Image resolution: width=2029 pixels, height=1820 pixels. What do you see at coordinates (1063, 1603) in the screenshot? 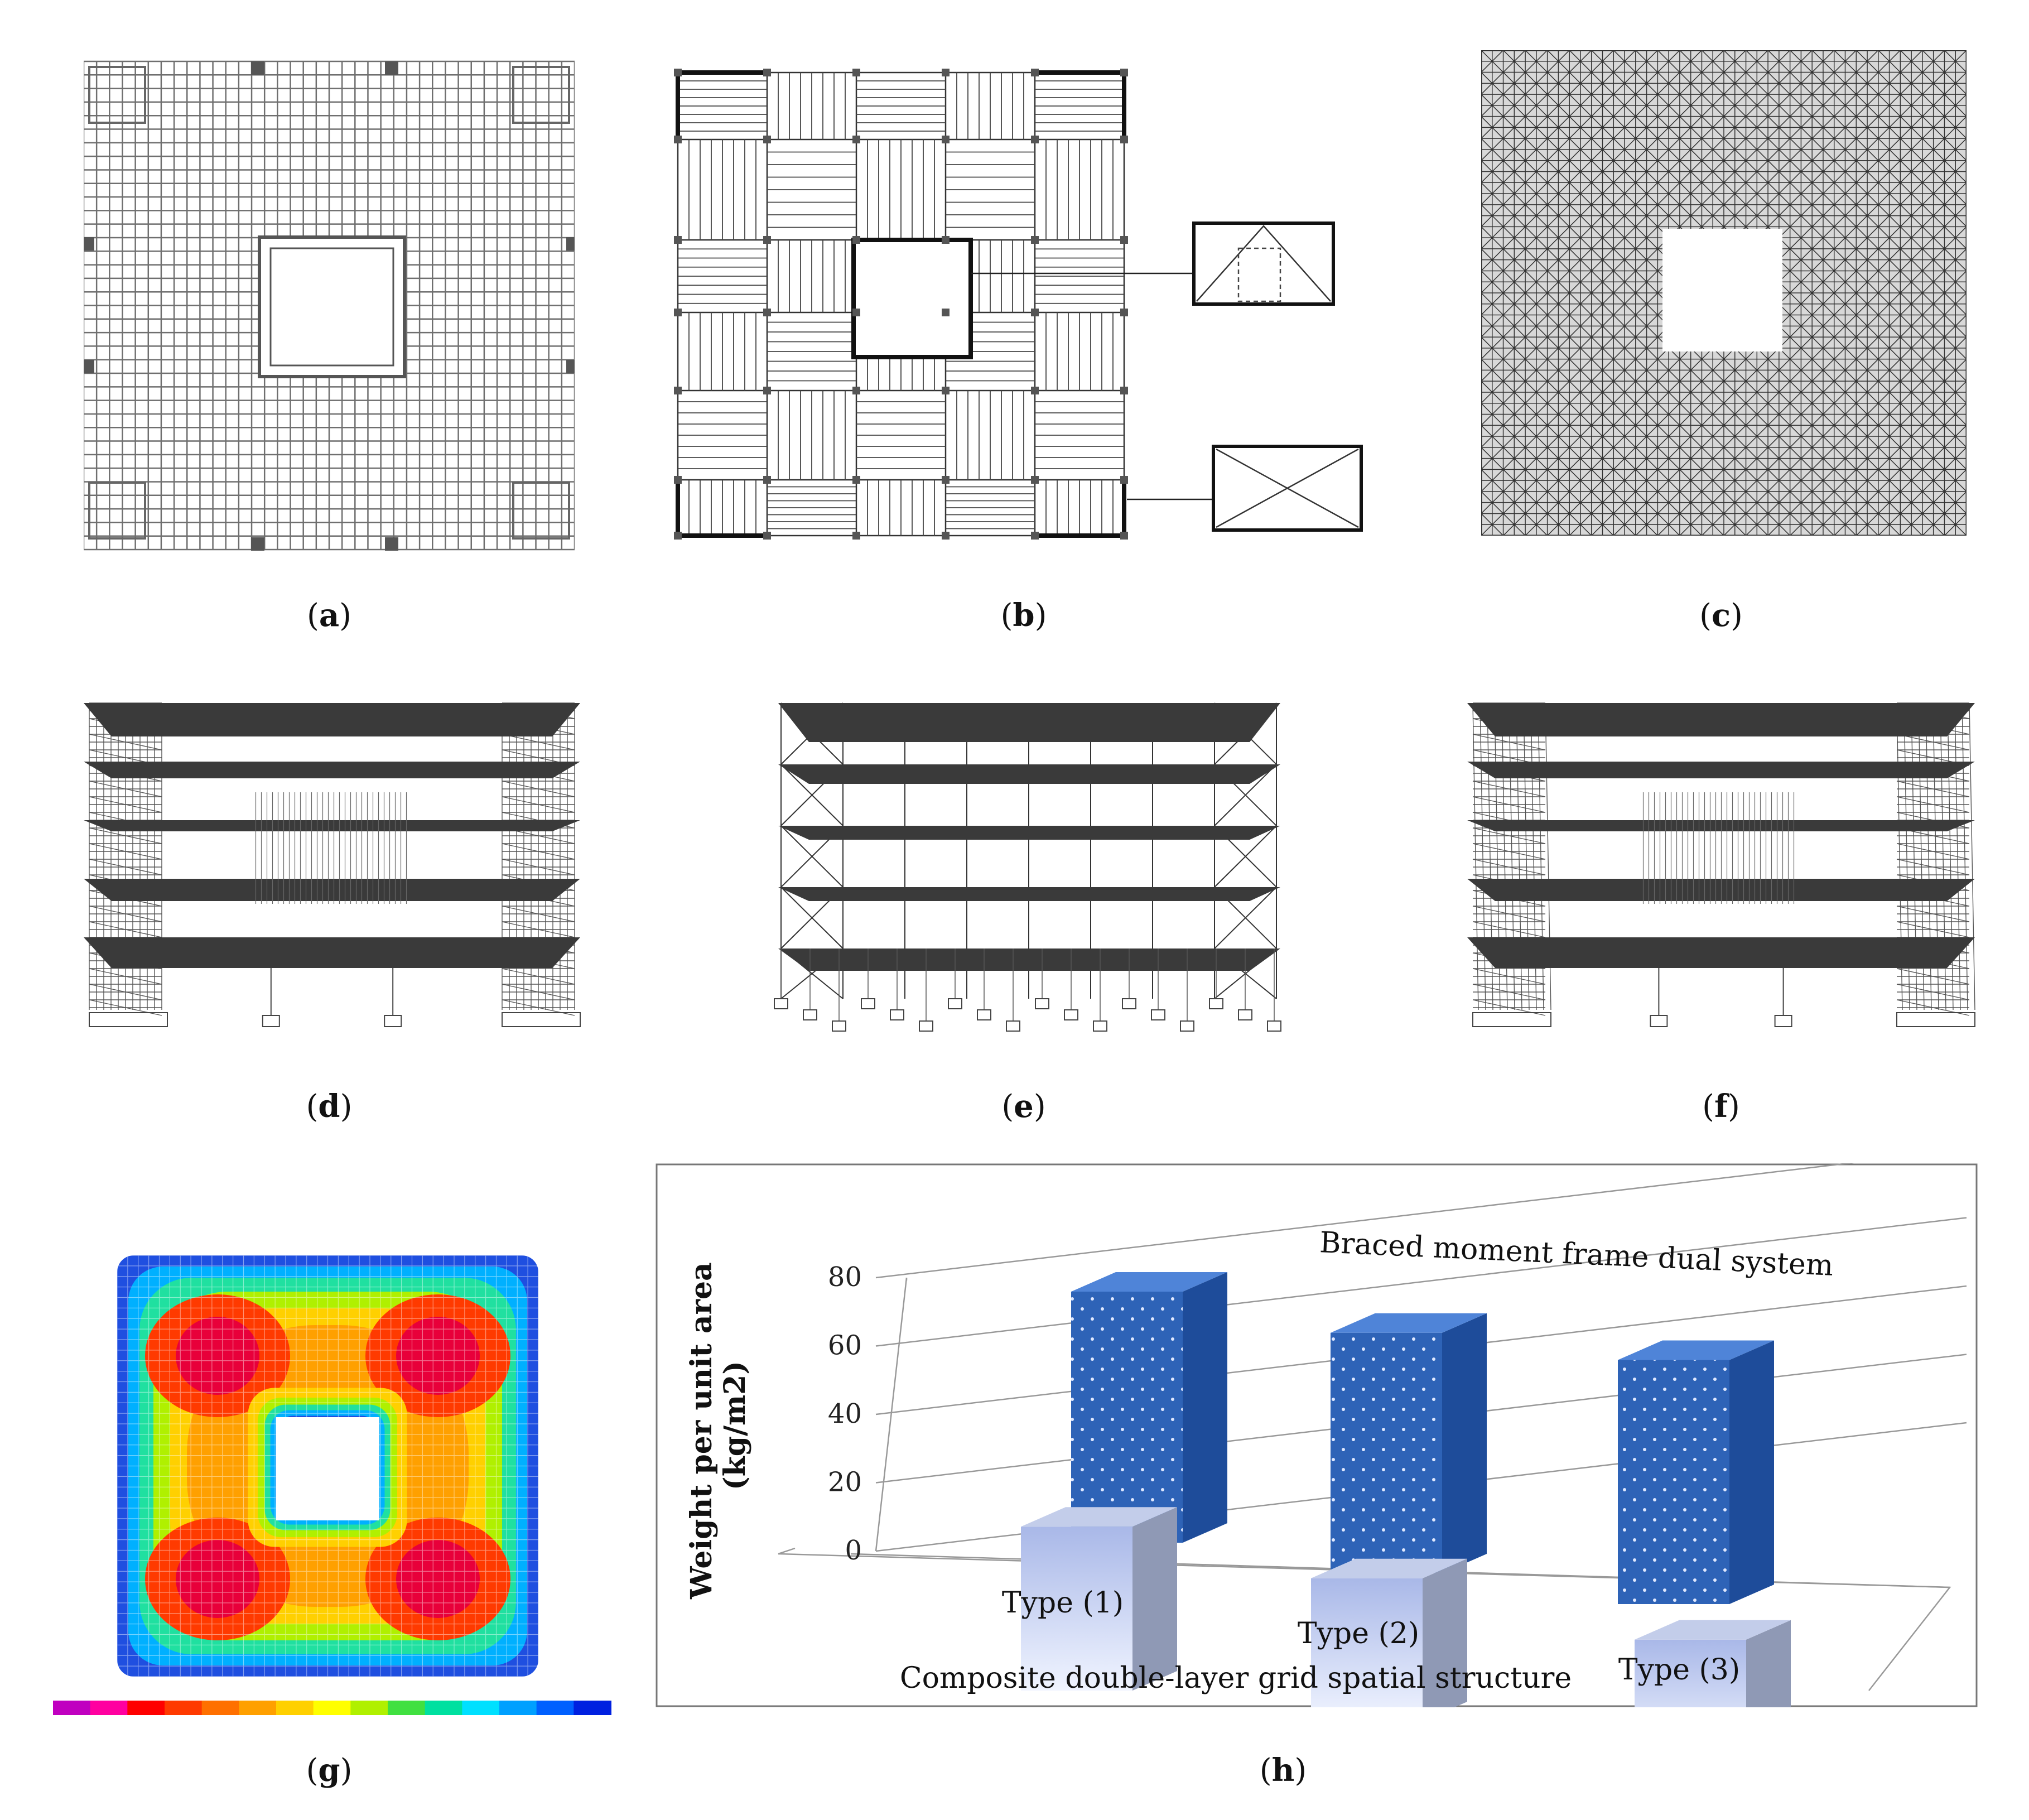
I see `category-label: Type (1)` at bounding box center [1063, 1603].